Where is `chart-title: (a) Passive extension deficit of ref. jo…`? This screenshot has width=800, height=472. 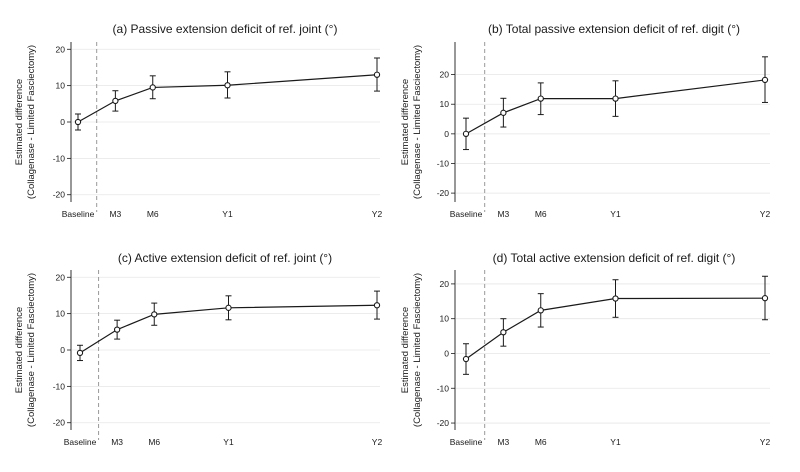 chart-title: (a) Passive extension deficit of ref. jo… is located at coordinates (225, 29).